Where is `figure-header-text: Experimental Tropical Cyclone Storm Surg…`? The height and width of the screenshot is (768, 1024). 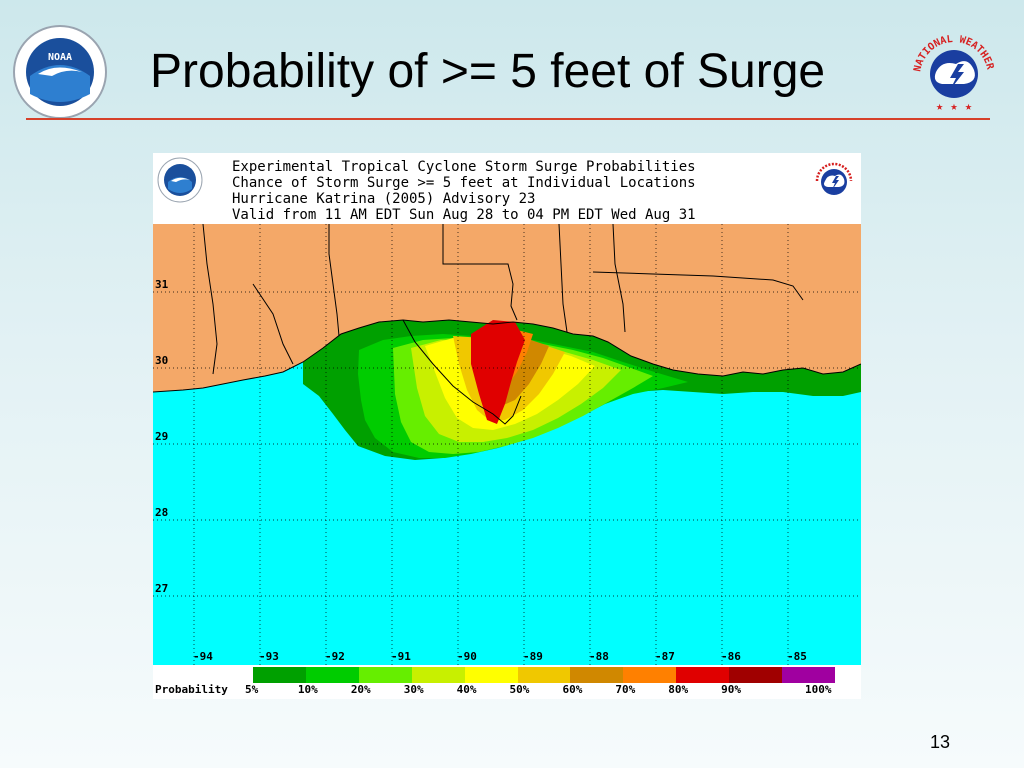 figure-header-text: Experimental Tropical Cyclone Storm Surg… is located at coordinates (517, 191).